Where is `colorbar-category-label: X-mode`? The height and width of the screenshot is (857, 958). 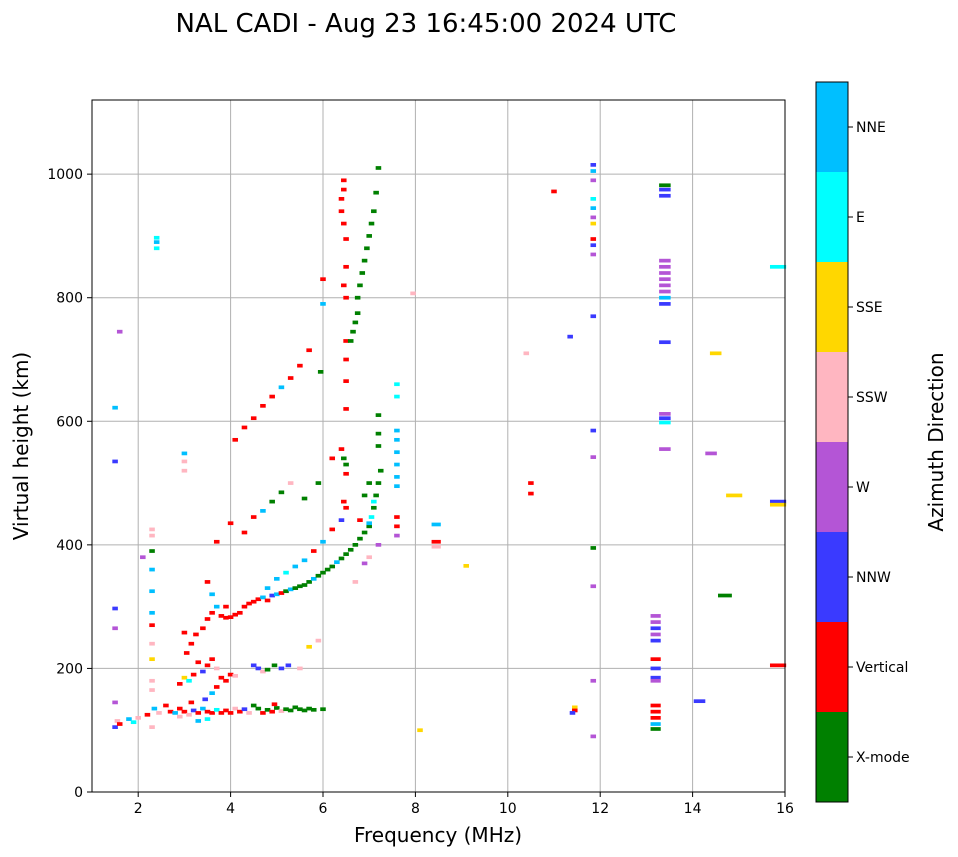 colorbar-category-label: X-mode is located at coordinates (883, 758).